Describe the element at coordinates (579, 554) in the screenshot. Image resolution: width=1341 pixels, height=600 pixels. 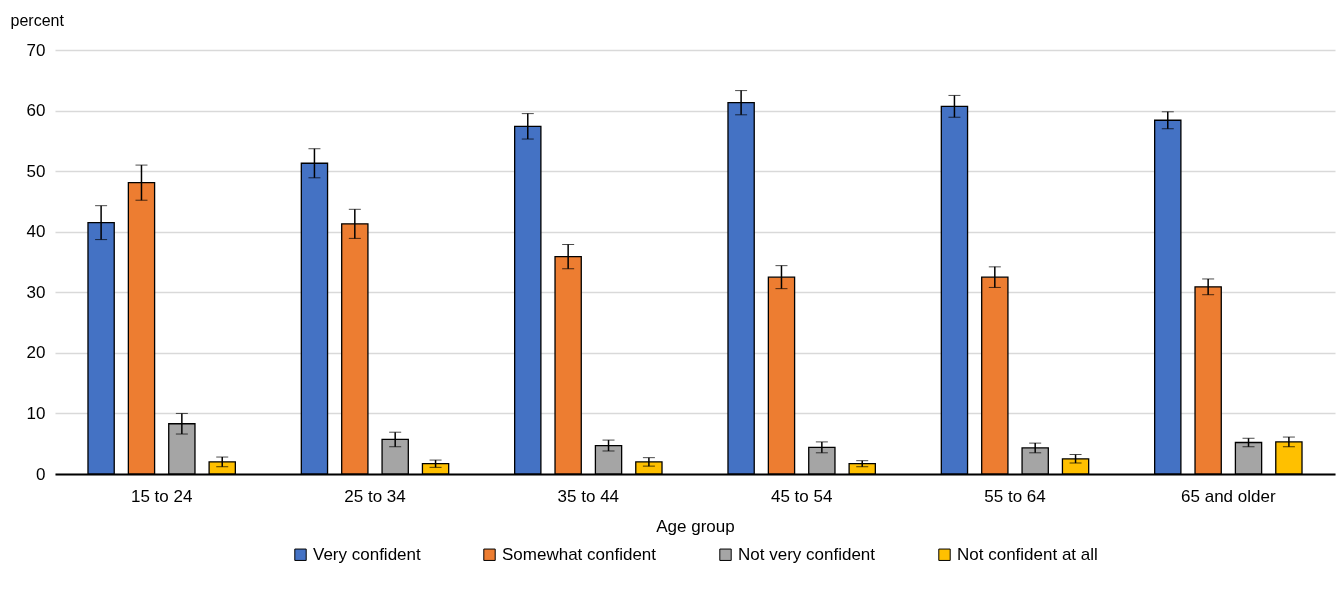
I see `legend-label: Somewhat confident` at that location.